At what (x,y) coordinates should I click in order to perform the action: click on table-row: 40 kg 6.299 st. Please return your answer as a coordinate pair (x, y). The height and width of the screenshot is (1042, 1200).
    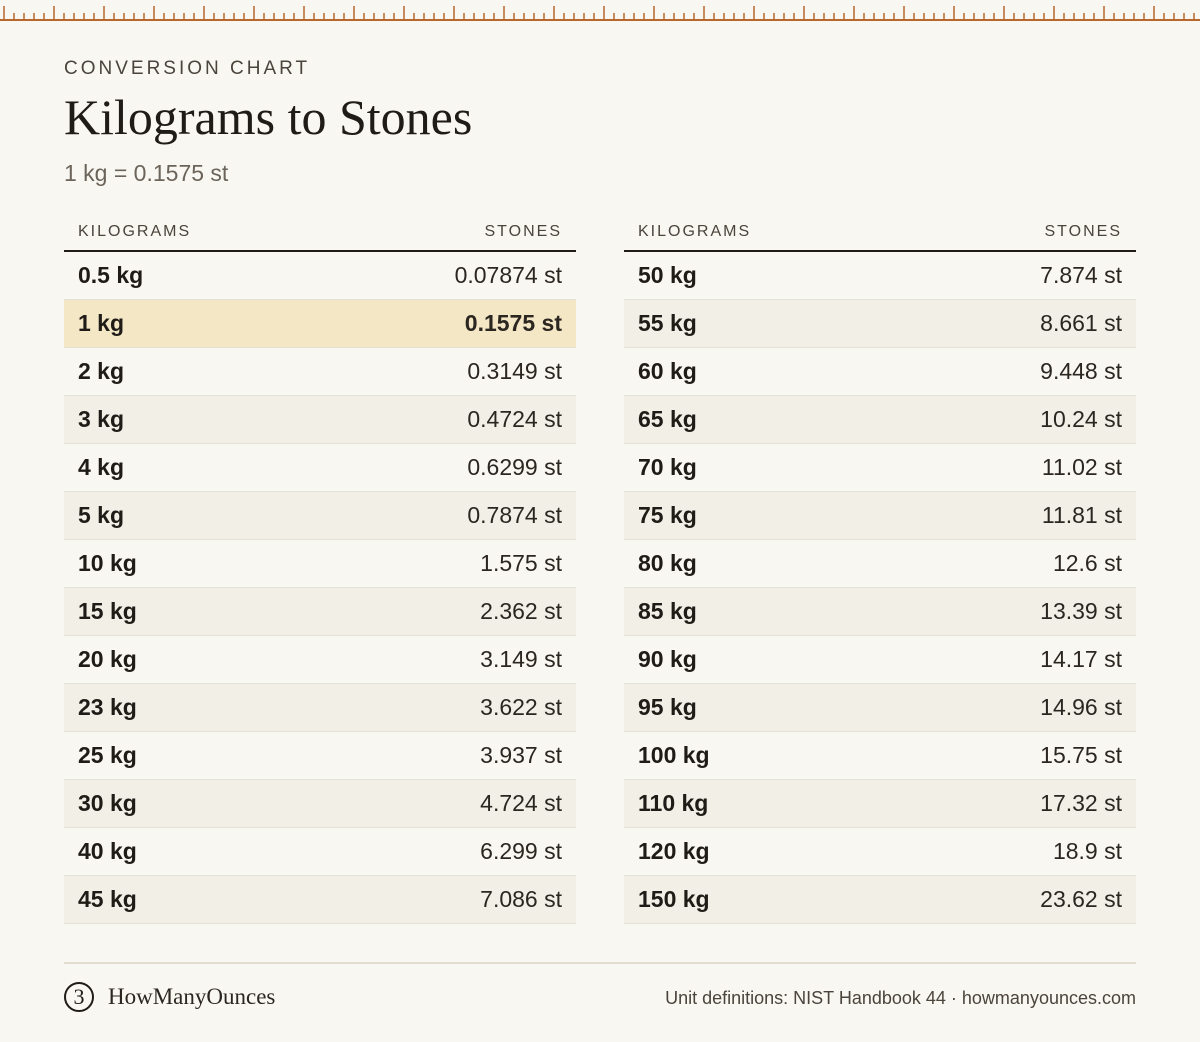
    Looking at the image, I should click on (320, 852).